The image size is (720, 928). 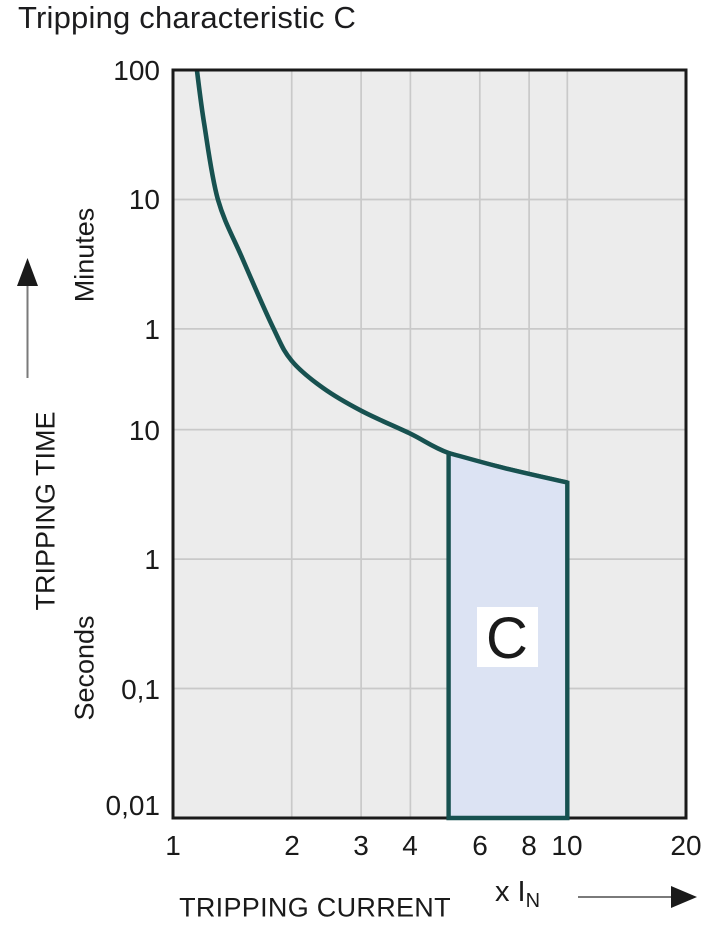 I want to click on x-tick-label: 3, so click(x=361, y=845).